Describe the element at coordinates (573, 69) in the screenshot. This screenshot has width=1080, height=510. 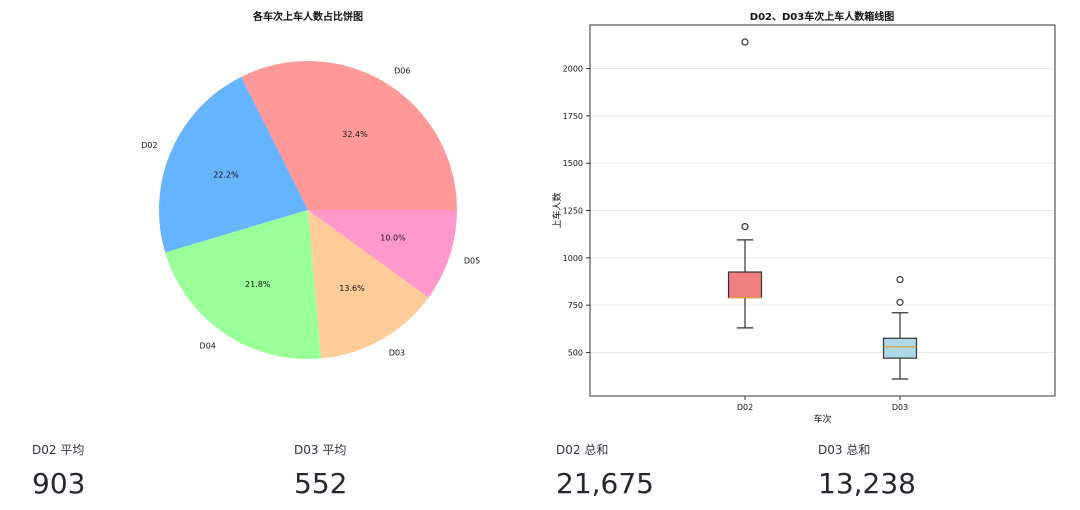
I see `y-tick-label: 2000` at that location.